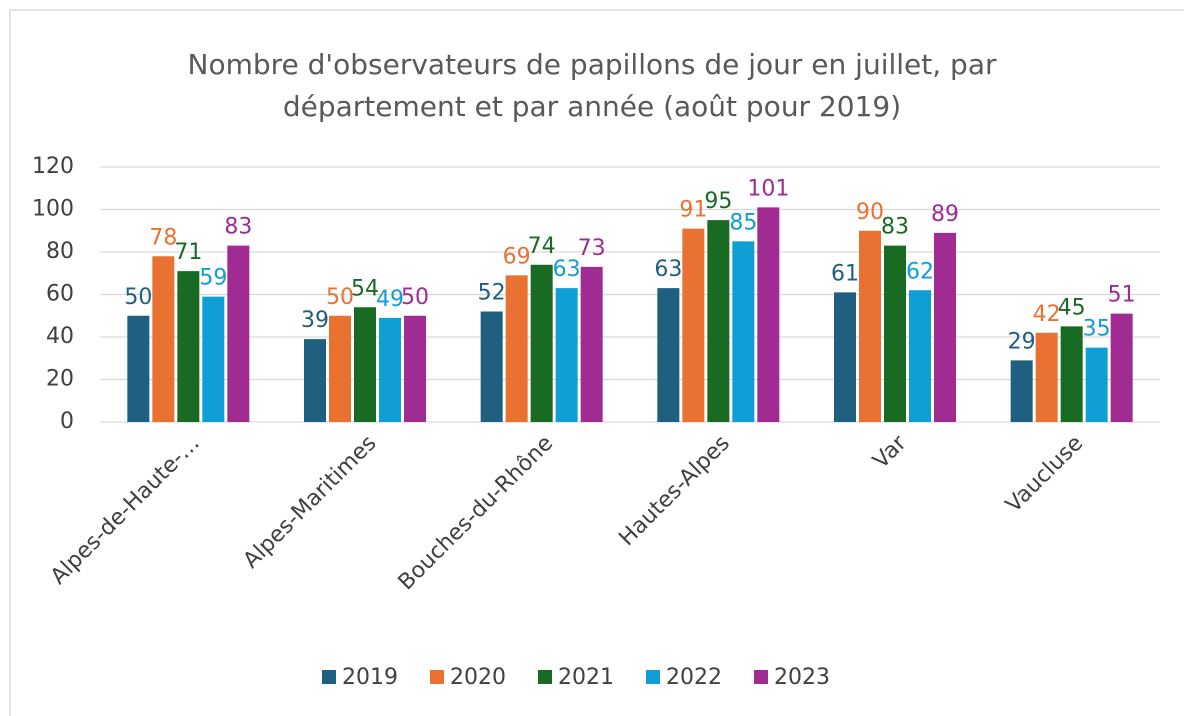 The height and width of the screenshot is (716, 1184). I want to click on data-label: 39, so click(315, 320).